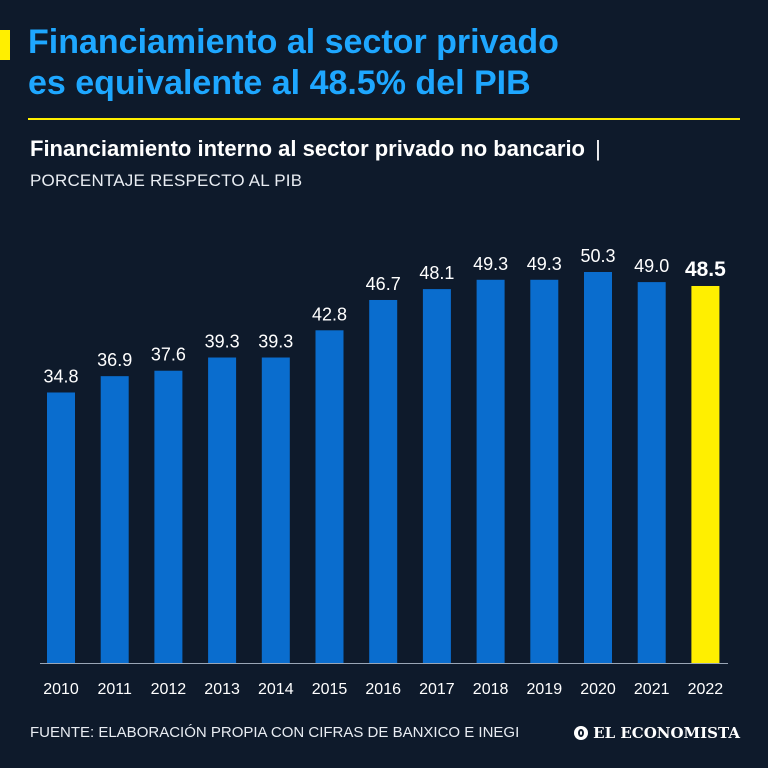  What do you see at coordinates (222, 342) in the screenshot?
I see `data-label-2013: 39.3` at bounding box center [222, 342].